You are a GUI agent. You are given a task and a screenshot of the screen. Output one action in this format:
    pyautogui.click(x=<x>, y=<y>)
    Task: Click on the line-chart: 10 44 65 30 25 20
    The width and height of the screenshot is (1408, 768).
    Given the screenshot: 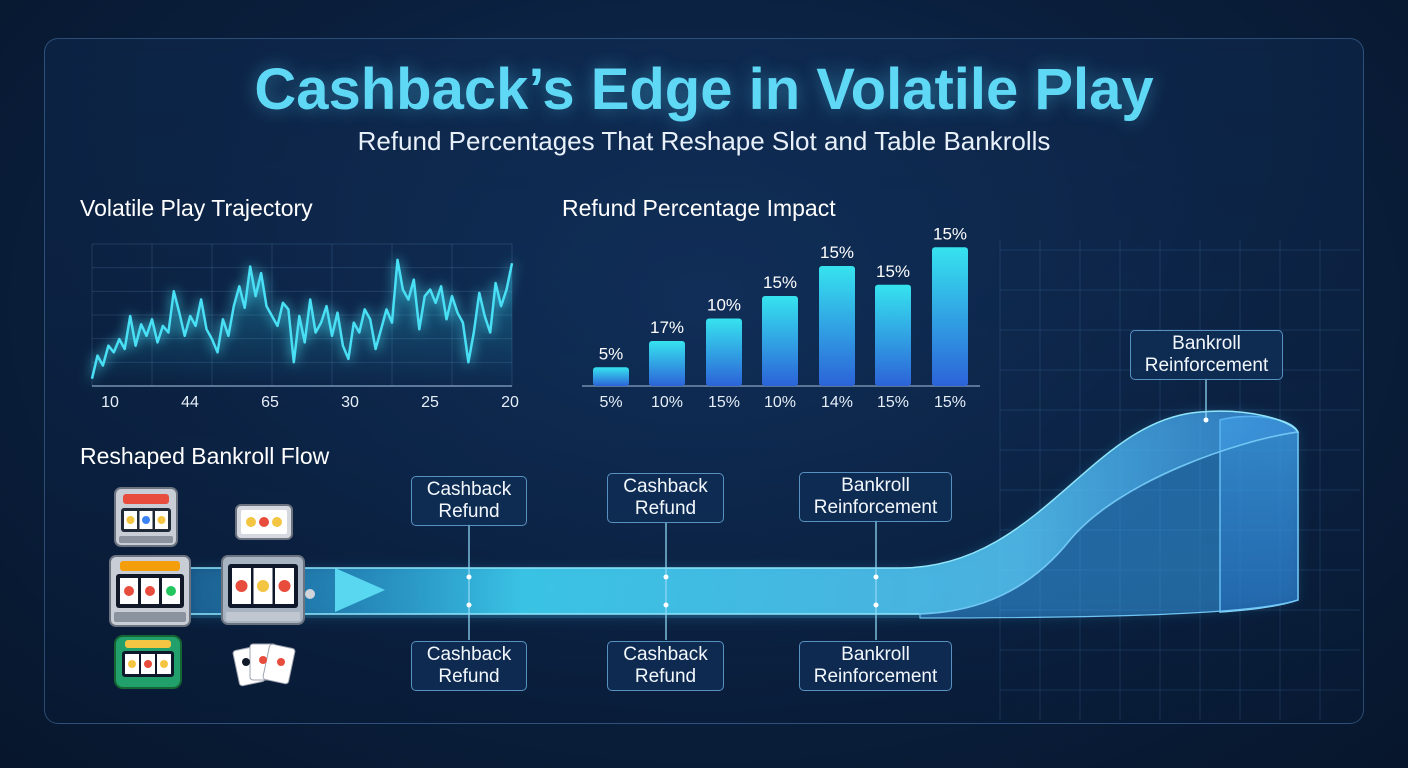 What is the action you would take?
    pyautogui.click(x=304, y=327)
    